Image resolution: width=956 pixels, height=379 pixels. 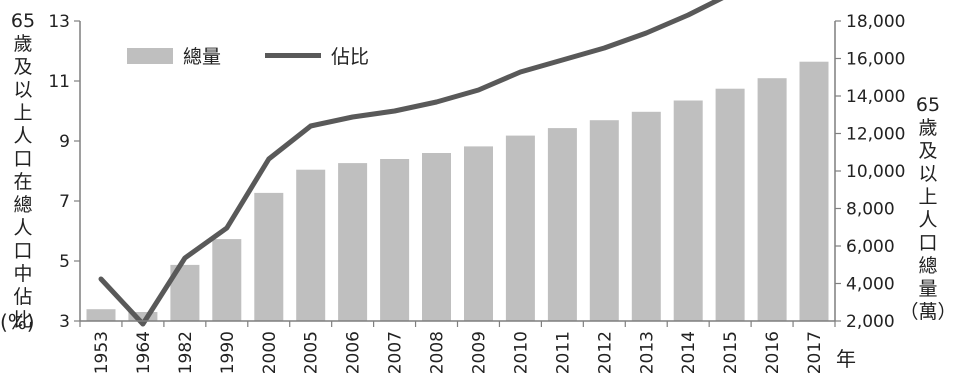 I want to click on right-axis-label: 65 歲及以上人口總量（萬）, so click(x=928, y=209).